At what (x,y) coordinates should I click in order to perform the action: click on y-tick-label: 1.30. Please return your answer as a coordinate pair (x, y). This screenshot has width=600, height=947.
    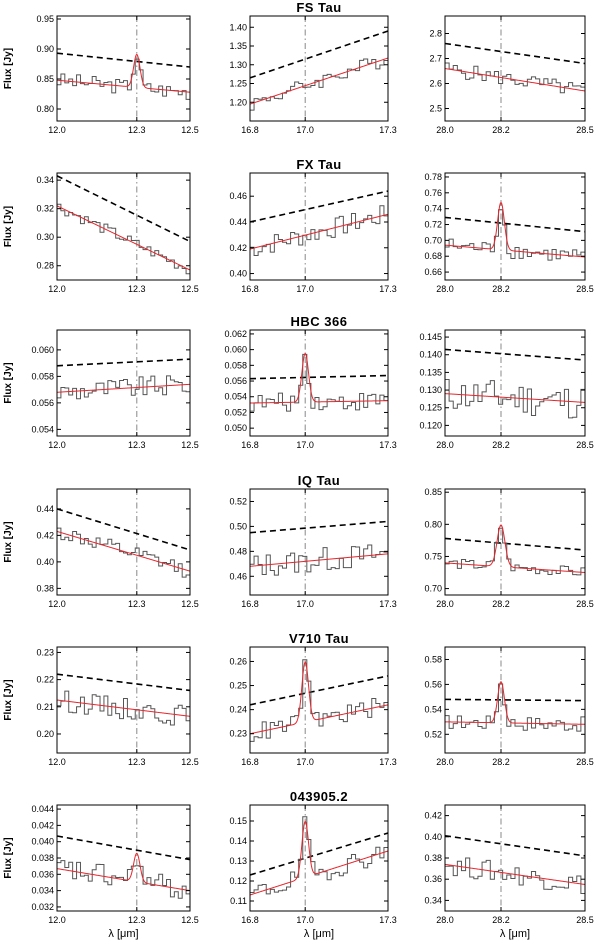
    Looking at the image, I should click on (238, 65).